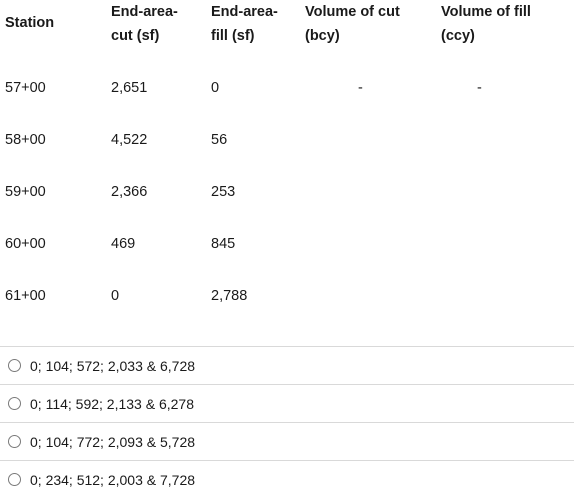  Describe the element at coordinates (25, 192) in the screenshot. I see `cell-station: 59+00` at that location.